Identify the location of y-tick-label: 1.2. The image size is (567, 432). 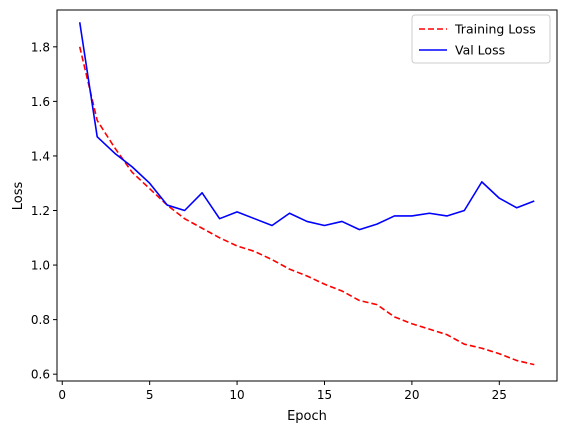
(40, 211).